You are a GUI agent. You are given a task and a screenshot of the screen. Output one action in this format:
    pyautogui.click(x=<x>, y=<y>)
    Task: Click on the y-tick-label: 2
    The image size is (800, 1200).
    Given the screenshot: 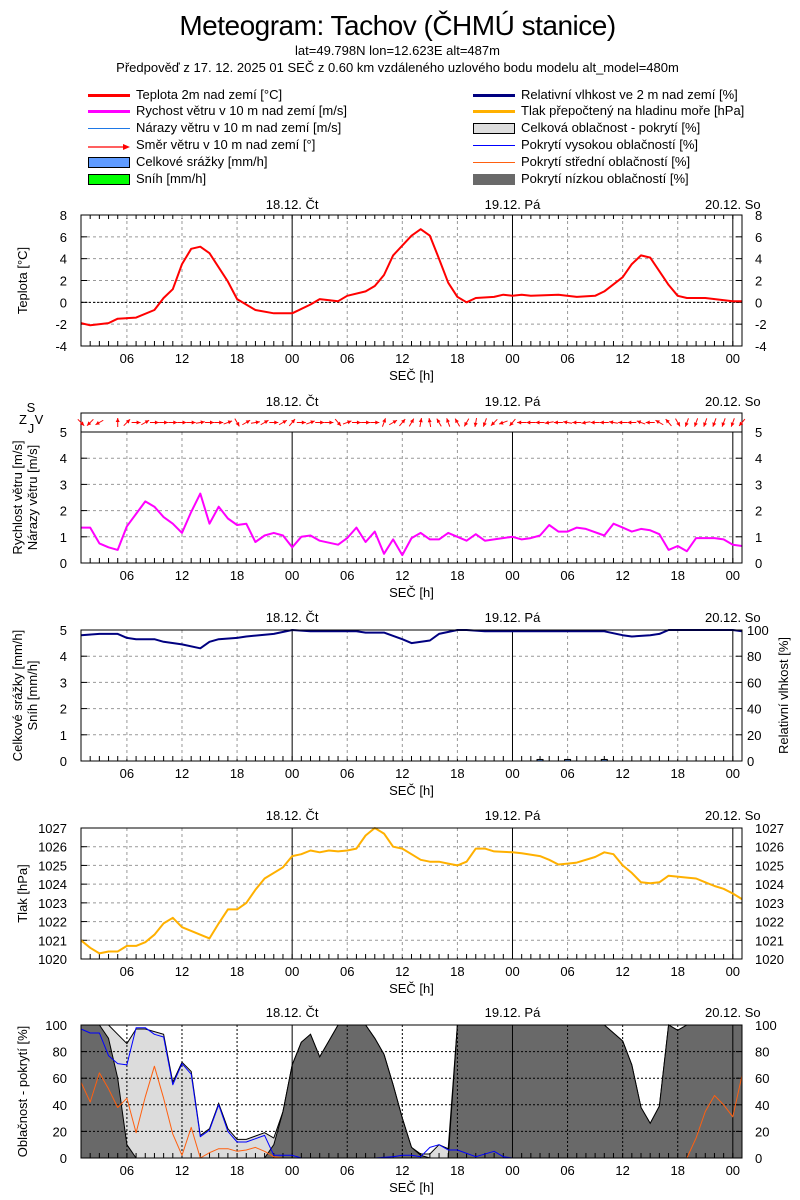 What is the action you would take?
    pyautogui.click(x=63, y=281)
    